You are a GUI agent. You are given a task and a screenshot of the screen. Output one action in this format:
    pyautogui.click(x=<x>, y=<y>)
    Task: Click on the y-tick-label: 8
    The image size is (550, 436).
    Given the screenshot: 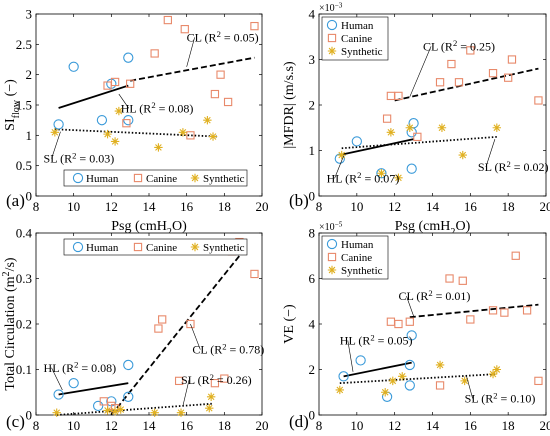 What is the action you would take?
    pyautogui.click(x=312, y=233)
    